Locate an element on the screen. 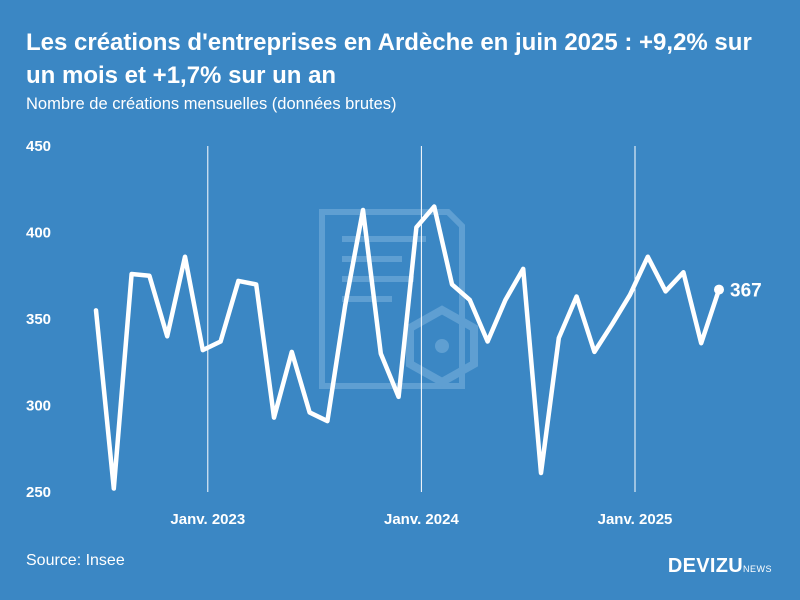 This screenshot has height=600, width=800. y-tick-label: 350 is located at coordinates (38, 319).